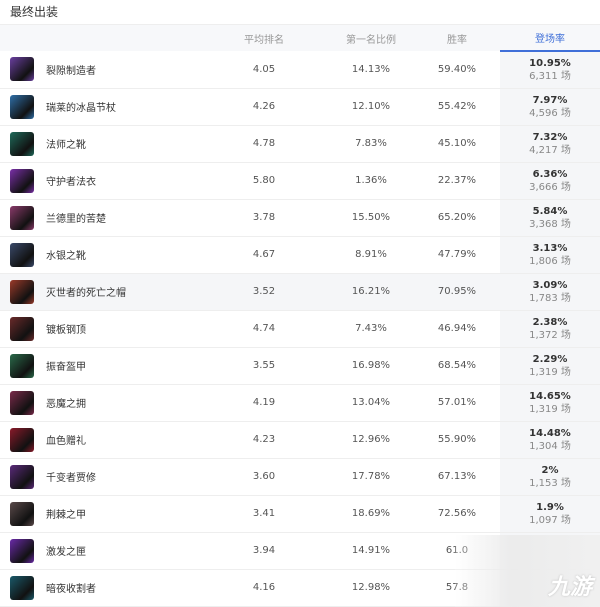 The width and height of the screenshot is (600, 607). I want to click on item-name: 守护者法衣, so click(71, 182).